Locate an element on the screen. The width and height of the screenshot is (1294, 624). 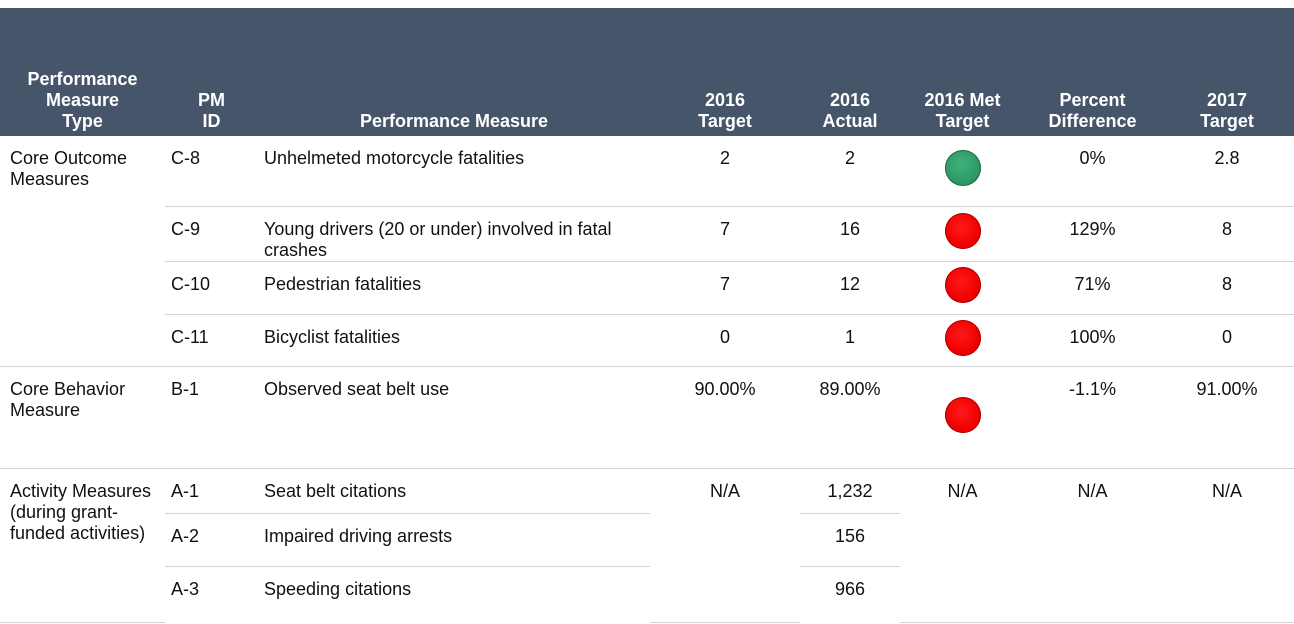
header-text: 2016 Met Target is located at coordinates (962, 110).